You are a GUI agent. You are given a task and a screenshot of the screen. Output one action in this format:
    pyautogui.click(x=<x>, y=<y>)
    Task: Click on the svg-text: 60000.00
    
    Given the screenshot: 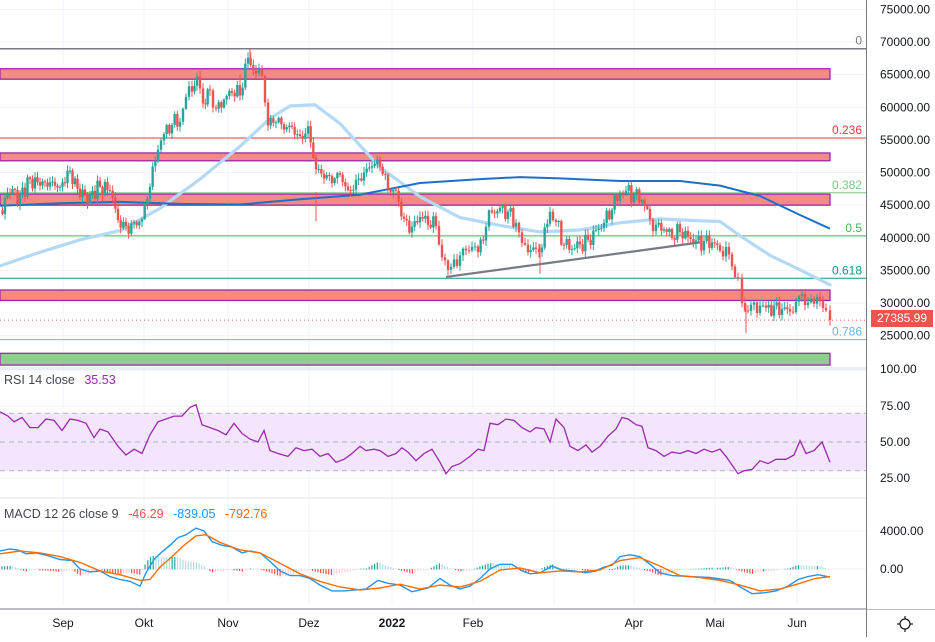 What is the action you would take?
    pyautogui.click(x=905, y=107)
    